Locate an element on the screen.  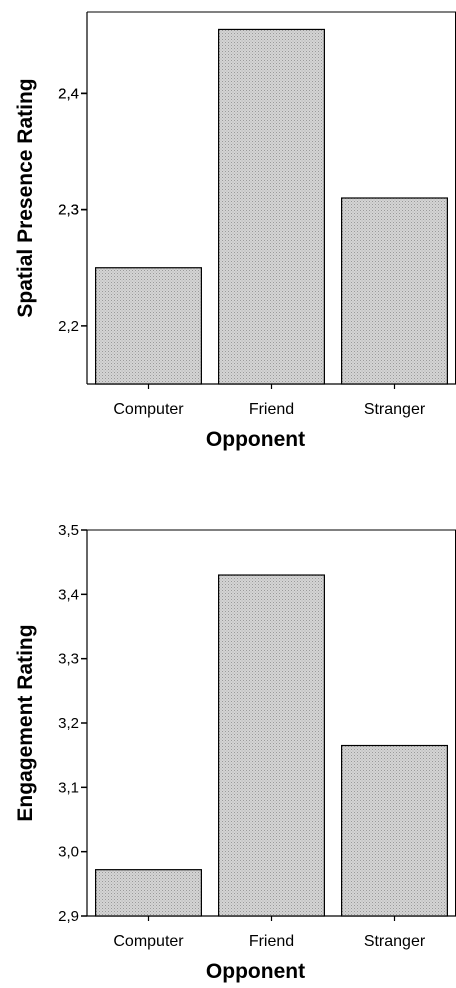
y-tick-label: 3,4 is located at coordinates (68, 594).